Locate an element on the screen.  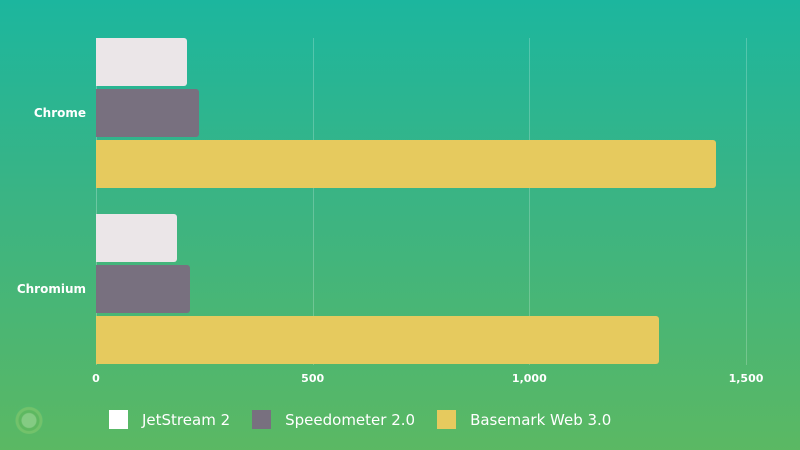
x-tick-label: 1,500 is located at coordinates (746, 378).